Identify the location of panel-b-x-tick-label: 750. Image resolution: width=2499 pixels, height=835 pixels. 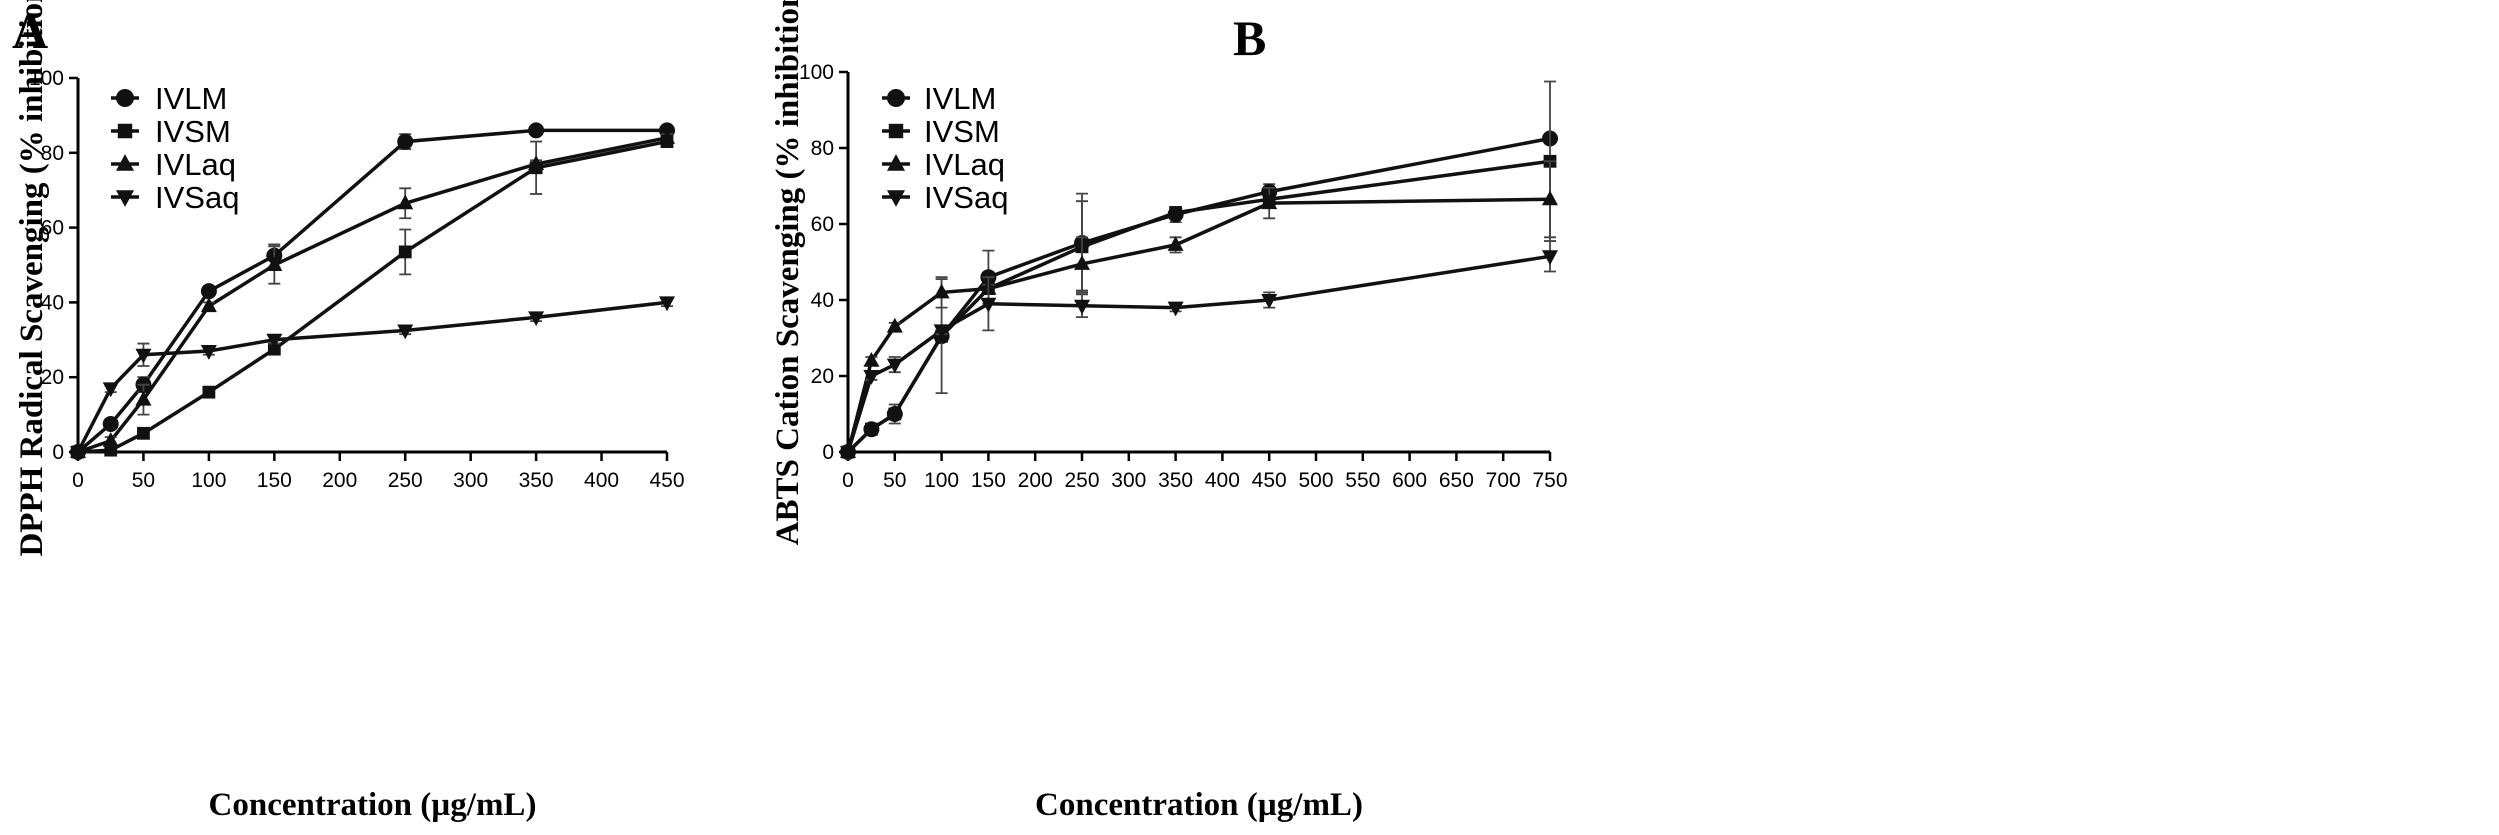
(1549, 480).